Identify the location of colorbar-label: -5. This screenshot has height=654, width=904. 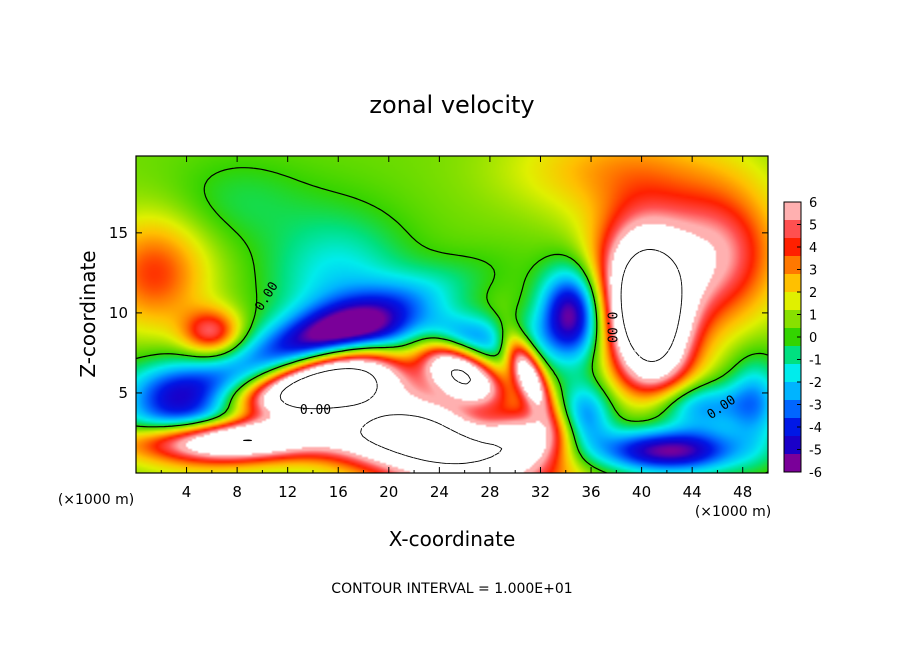
(815, 451).